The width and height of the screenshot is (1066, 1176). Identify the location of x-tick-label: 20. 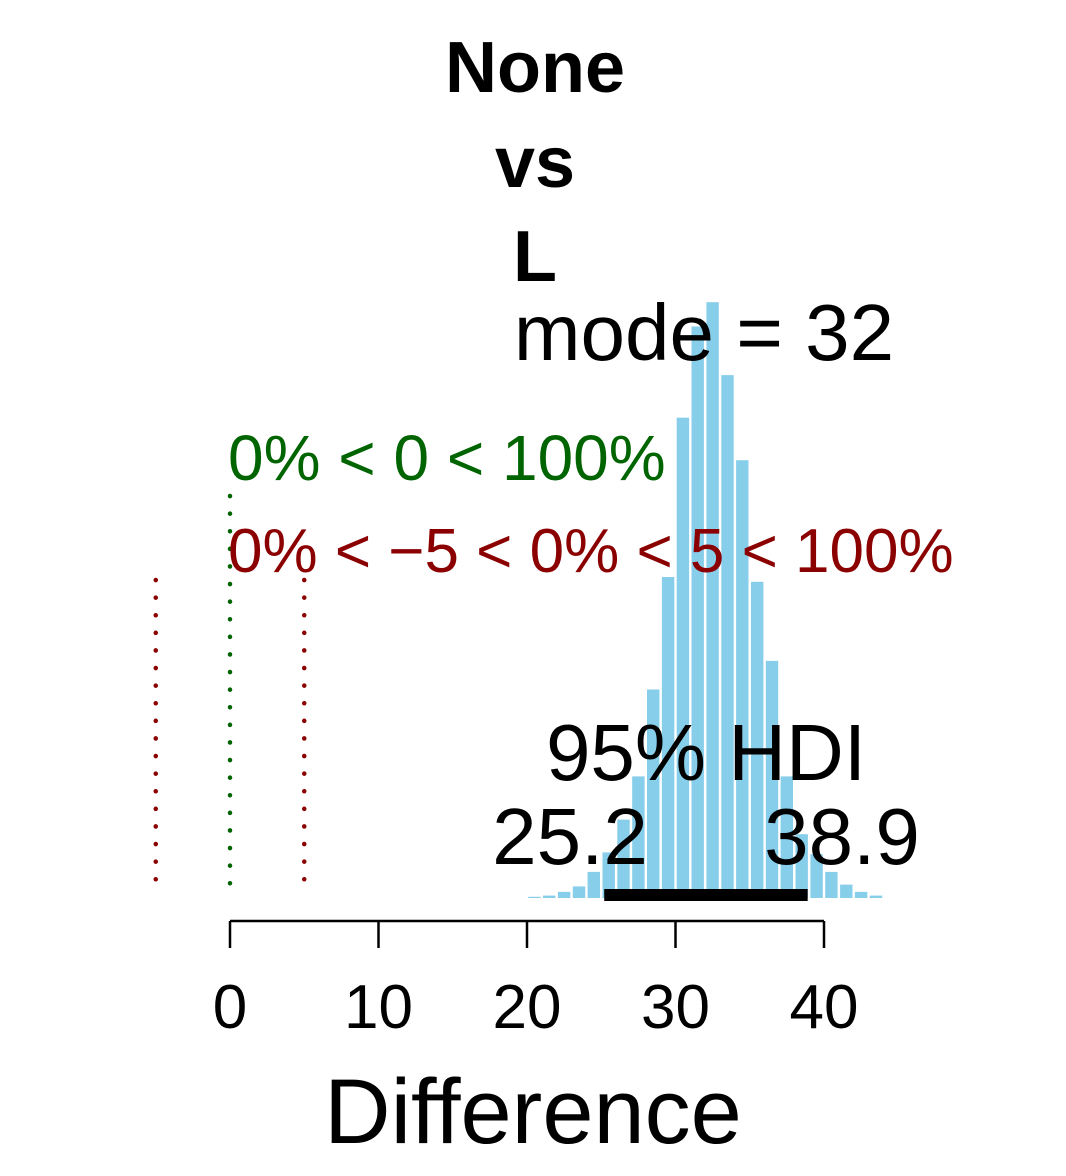
(527, 1007).